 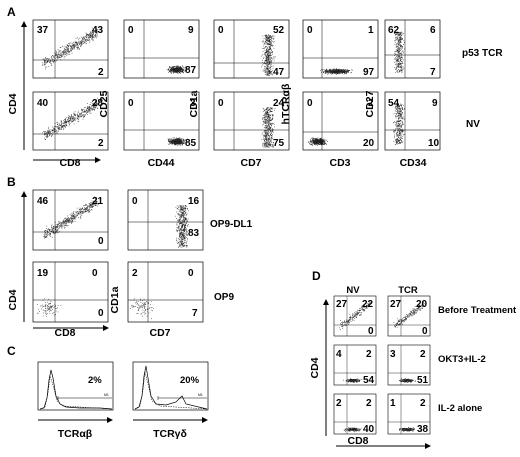 I want to click on quadrant-ul: 54, so click(x=394, y=103).